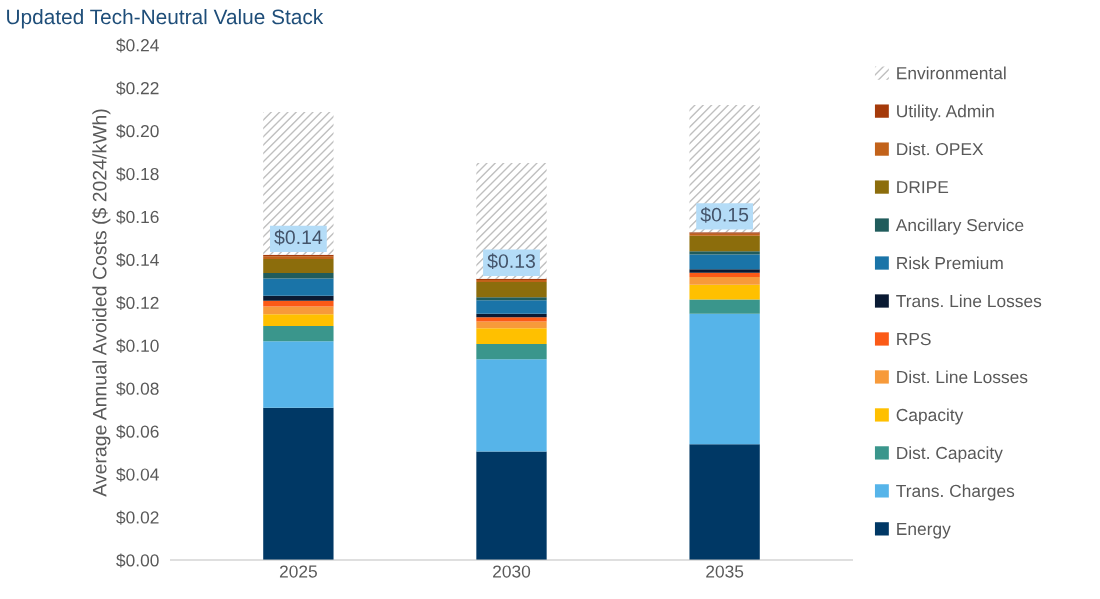  Describe the element at coordinates (137, 217) in the screenshot. I see `y-tick-label: $0.16` at that location.